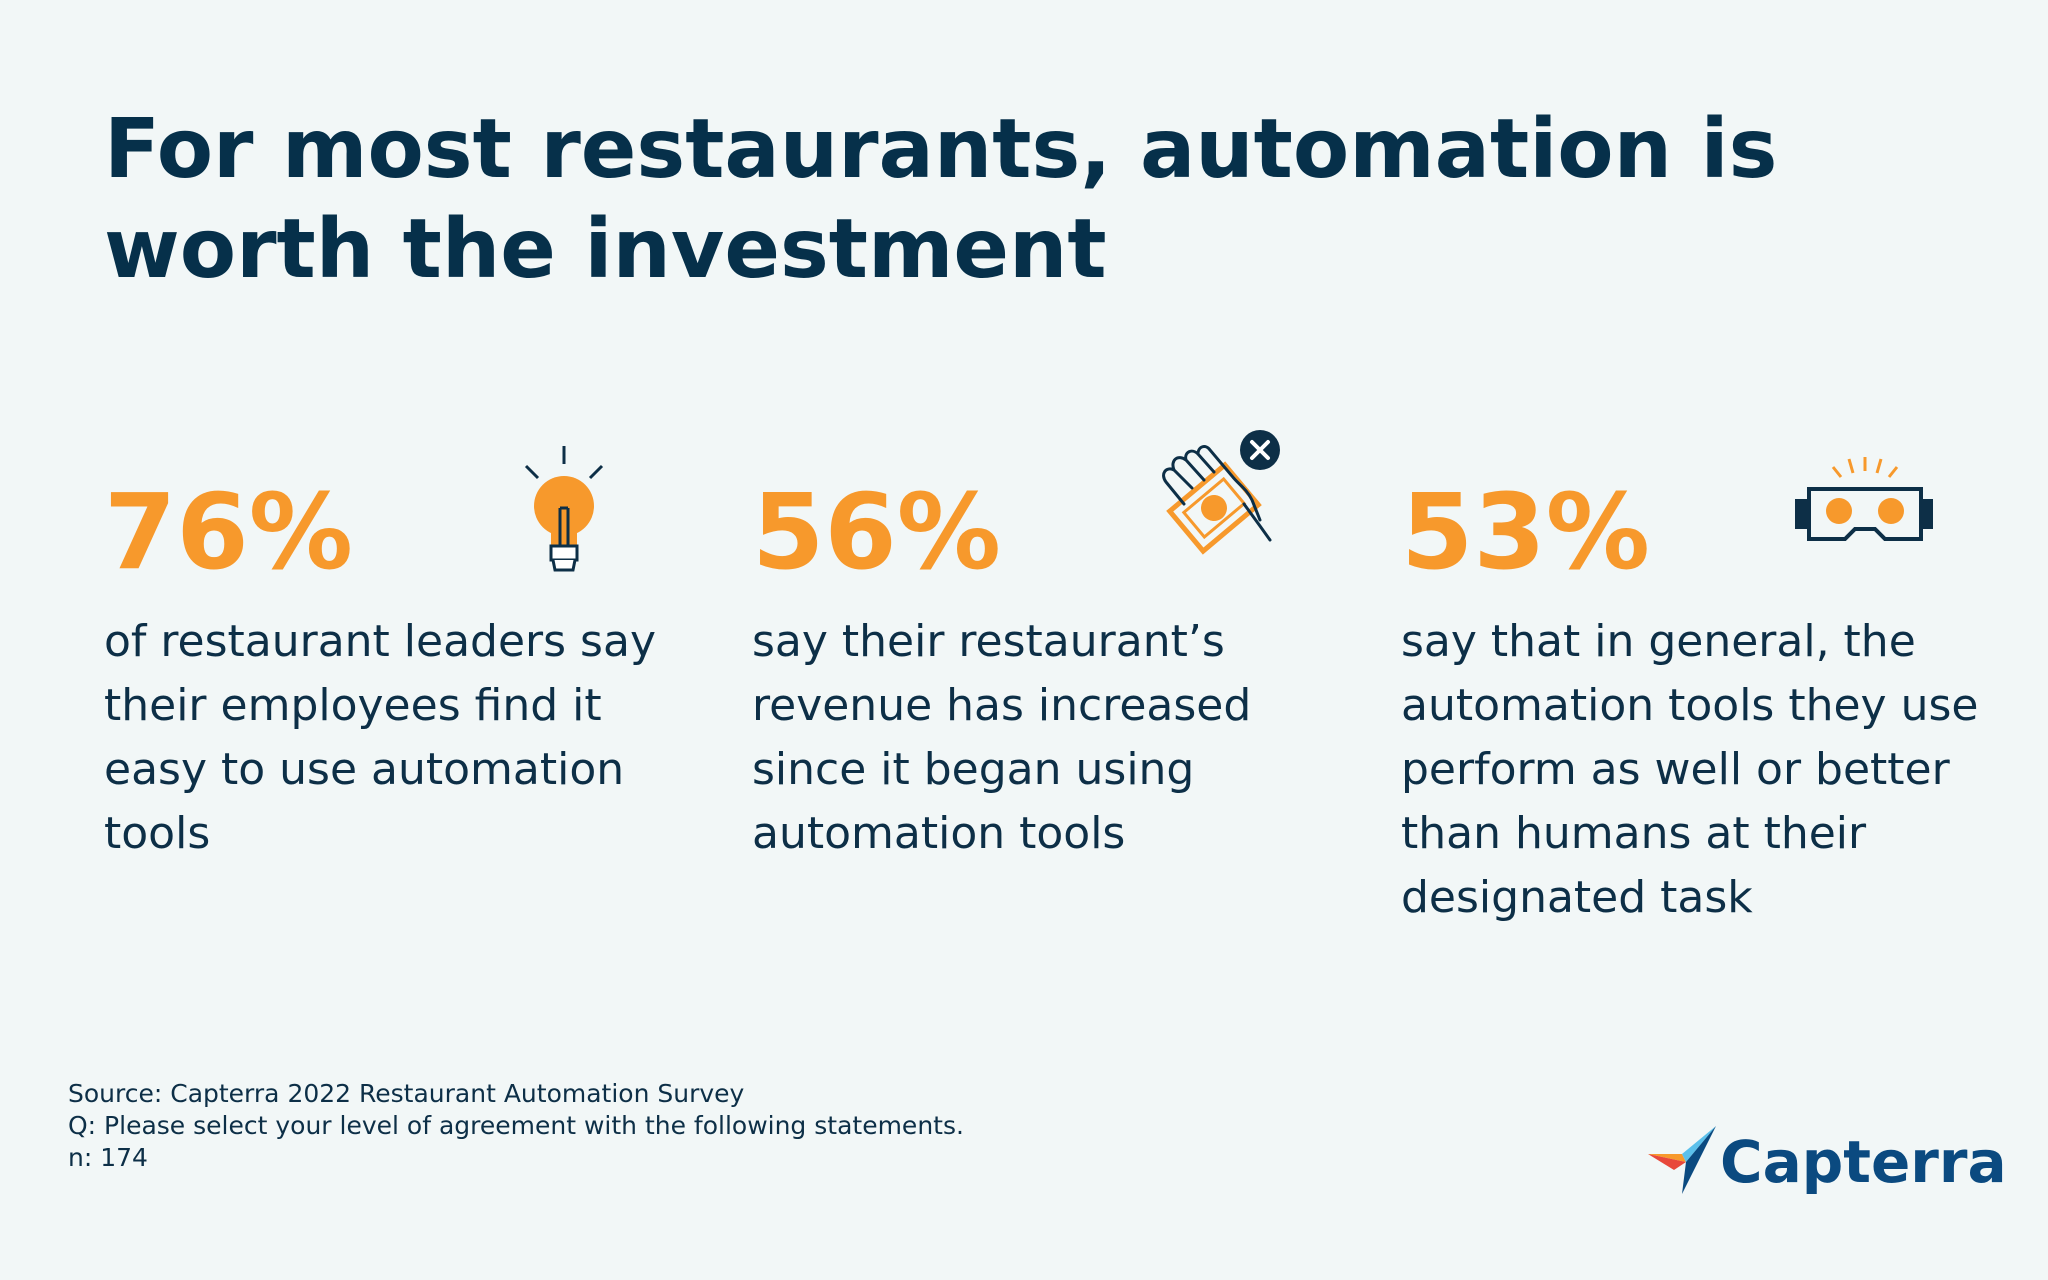  I want to click on capterra-logo-icon, so click(1682, 1160).